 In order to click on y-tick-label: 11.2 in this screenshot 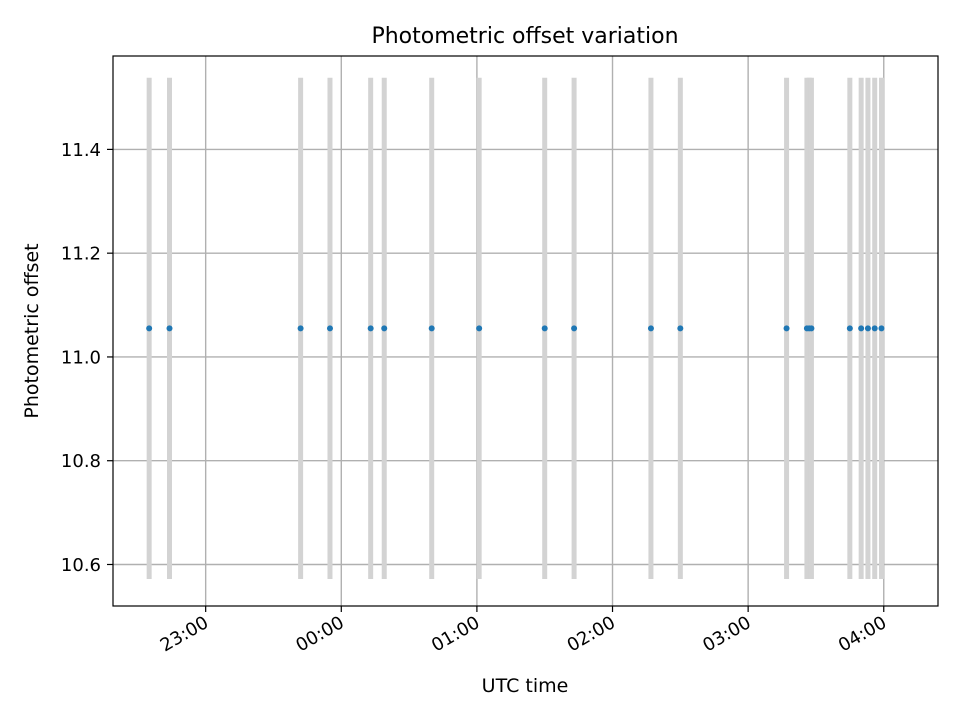, I will do `click(81, 254)`.